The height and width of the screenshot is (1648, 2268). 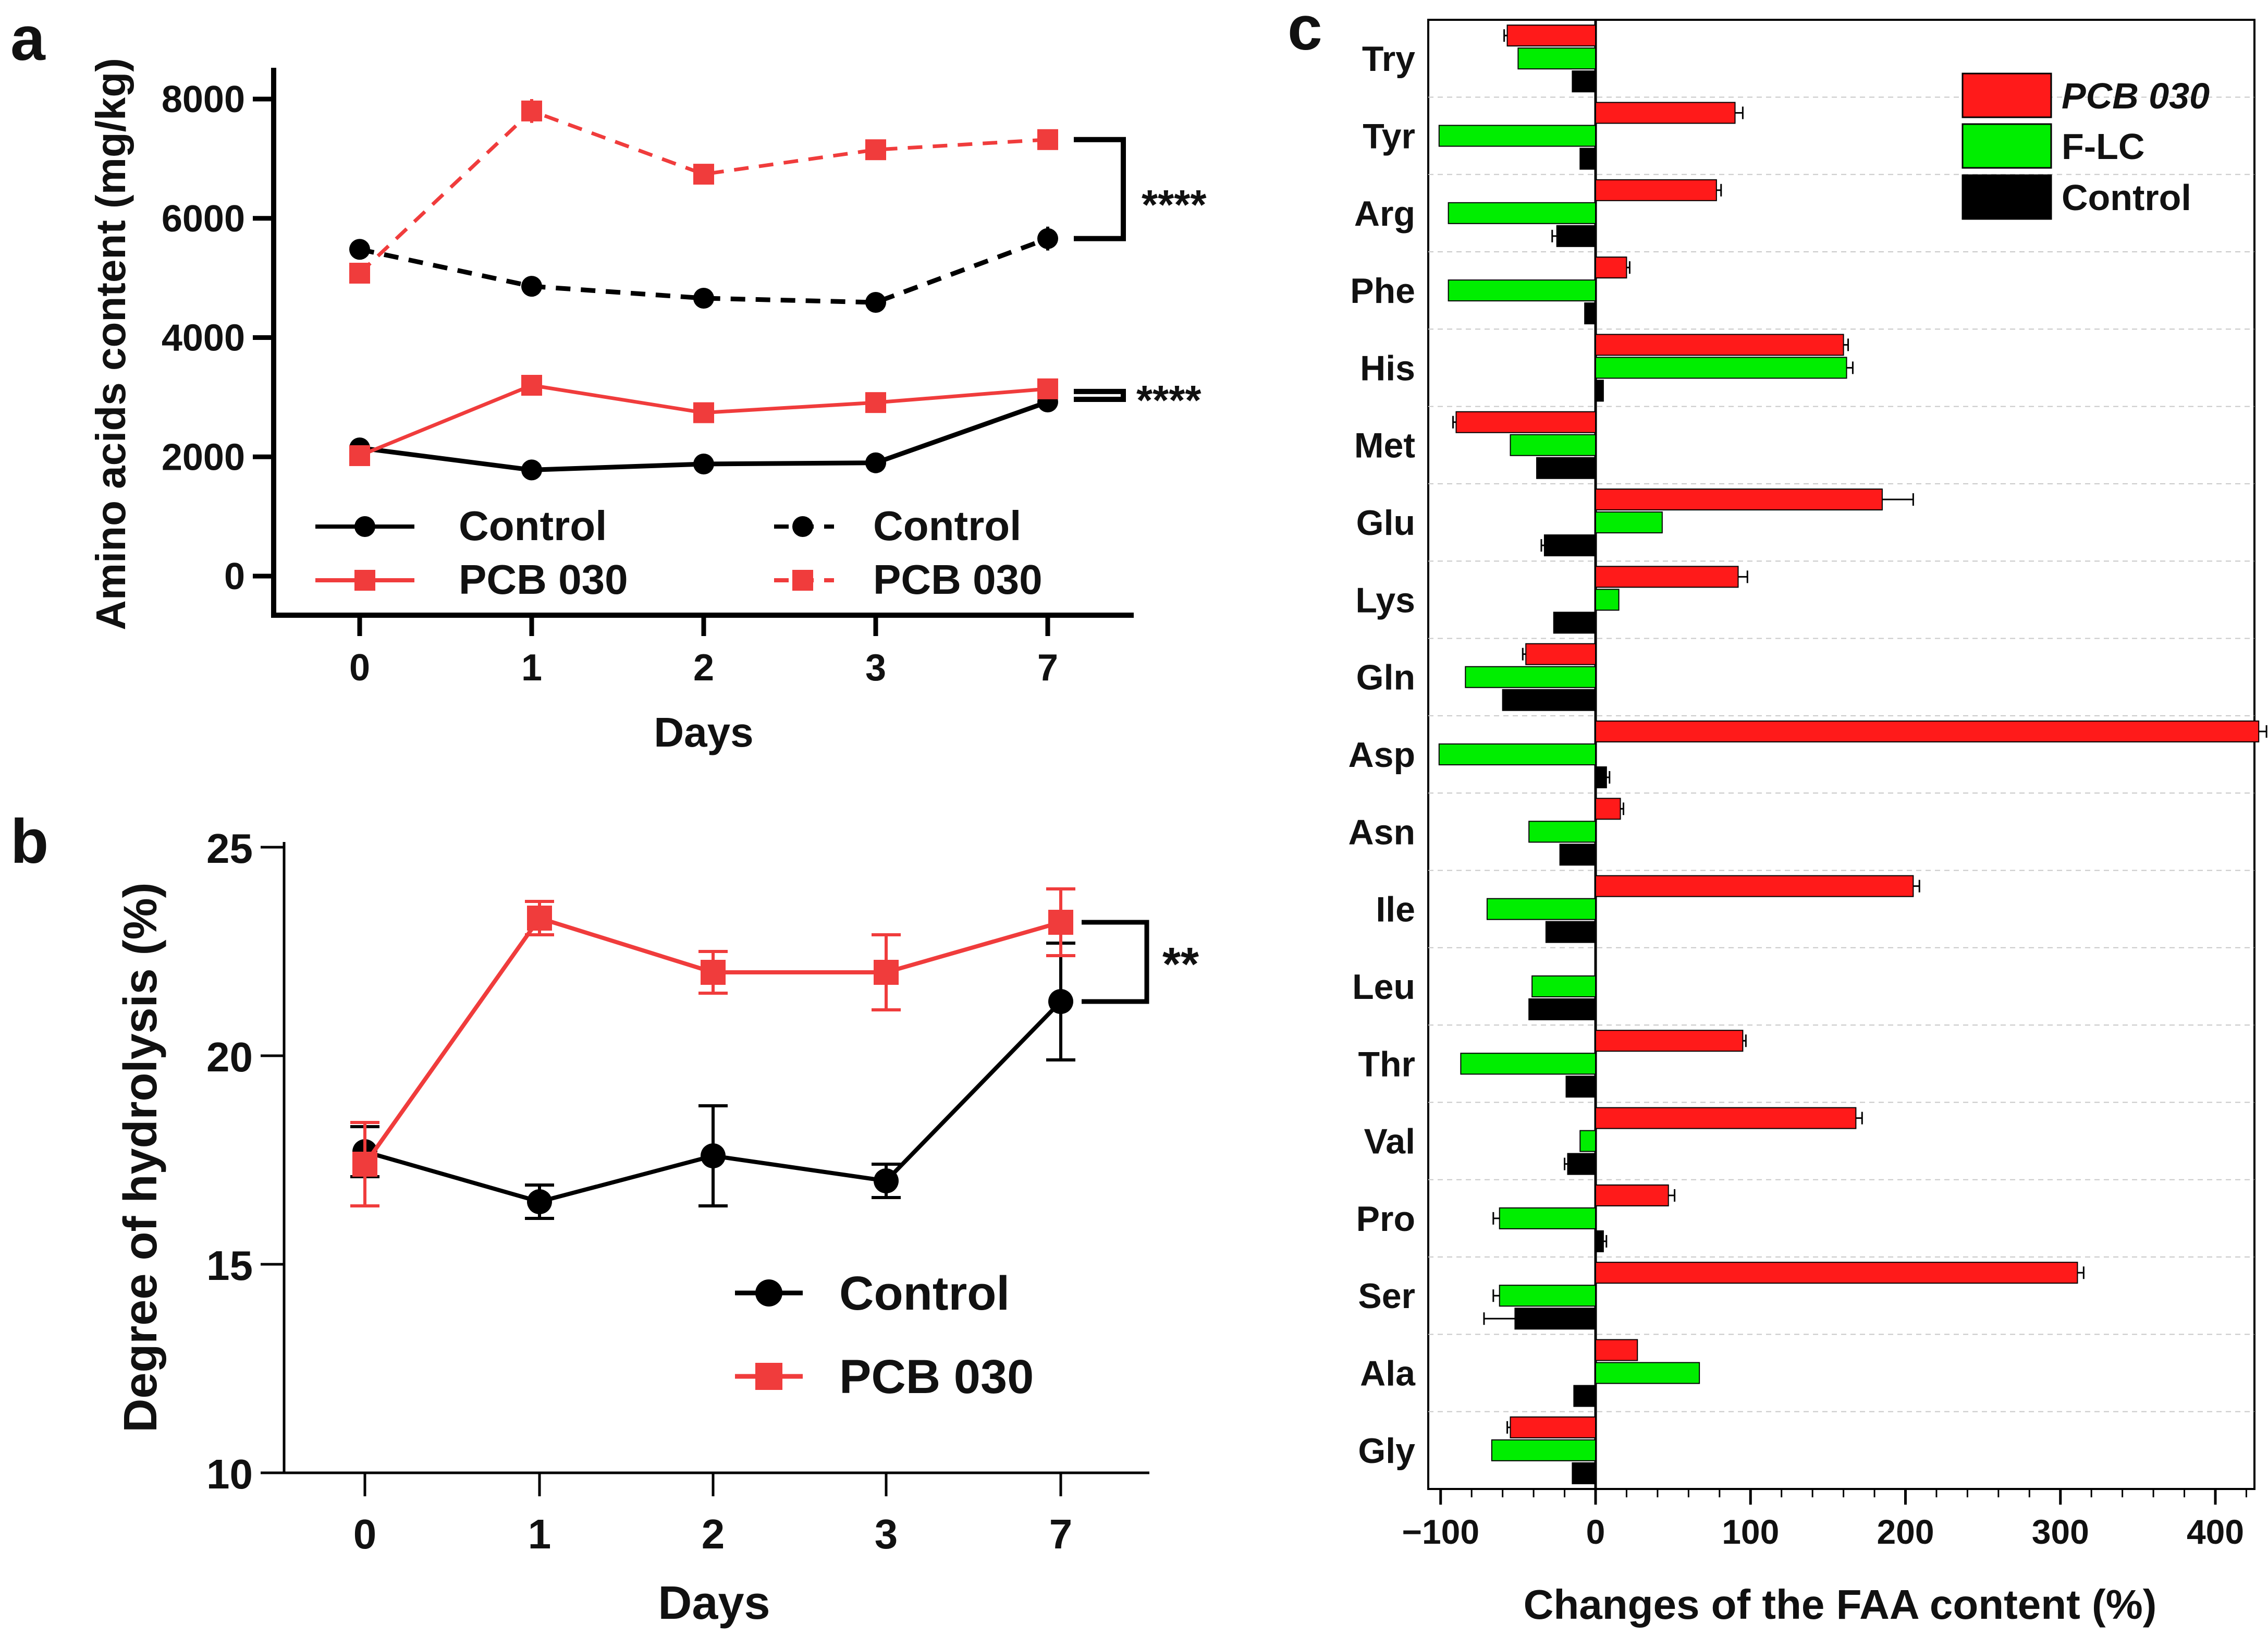 I want to click on x-tick-label: 3, so click(x=886, y=1534).